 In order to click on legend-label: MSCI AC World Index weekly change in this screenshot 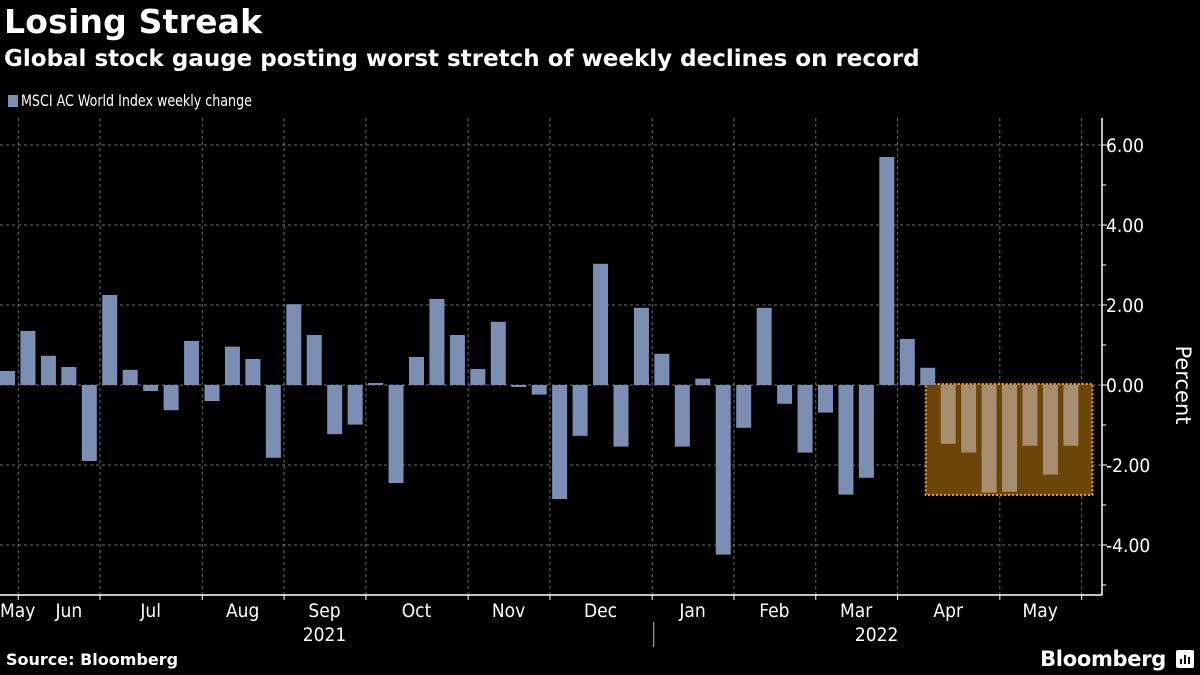, I will do `click(136, 100)`.